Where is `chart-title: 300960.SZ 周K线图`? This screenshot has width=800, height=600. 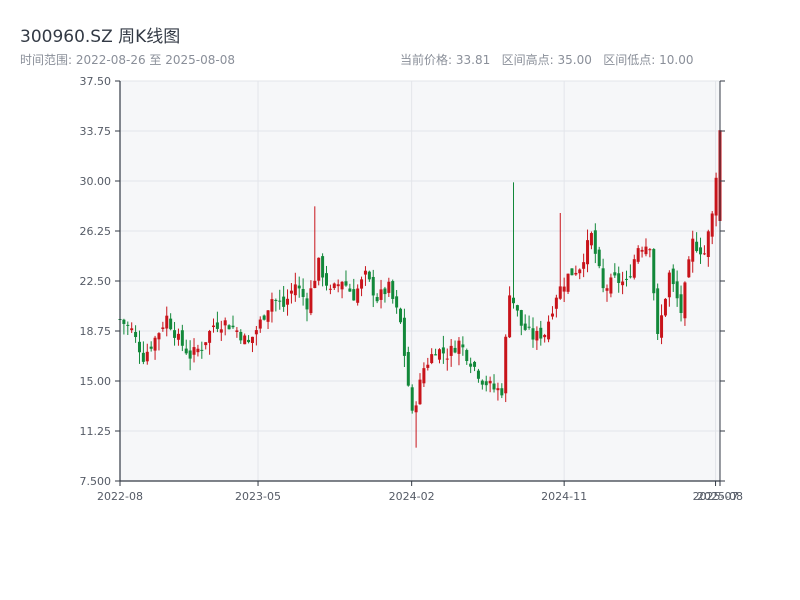
chart-title: 300960.SZ 周K线图 is located at coordinates (100, 37).